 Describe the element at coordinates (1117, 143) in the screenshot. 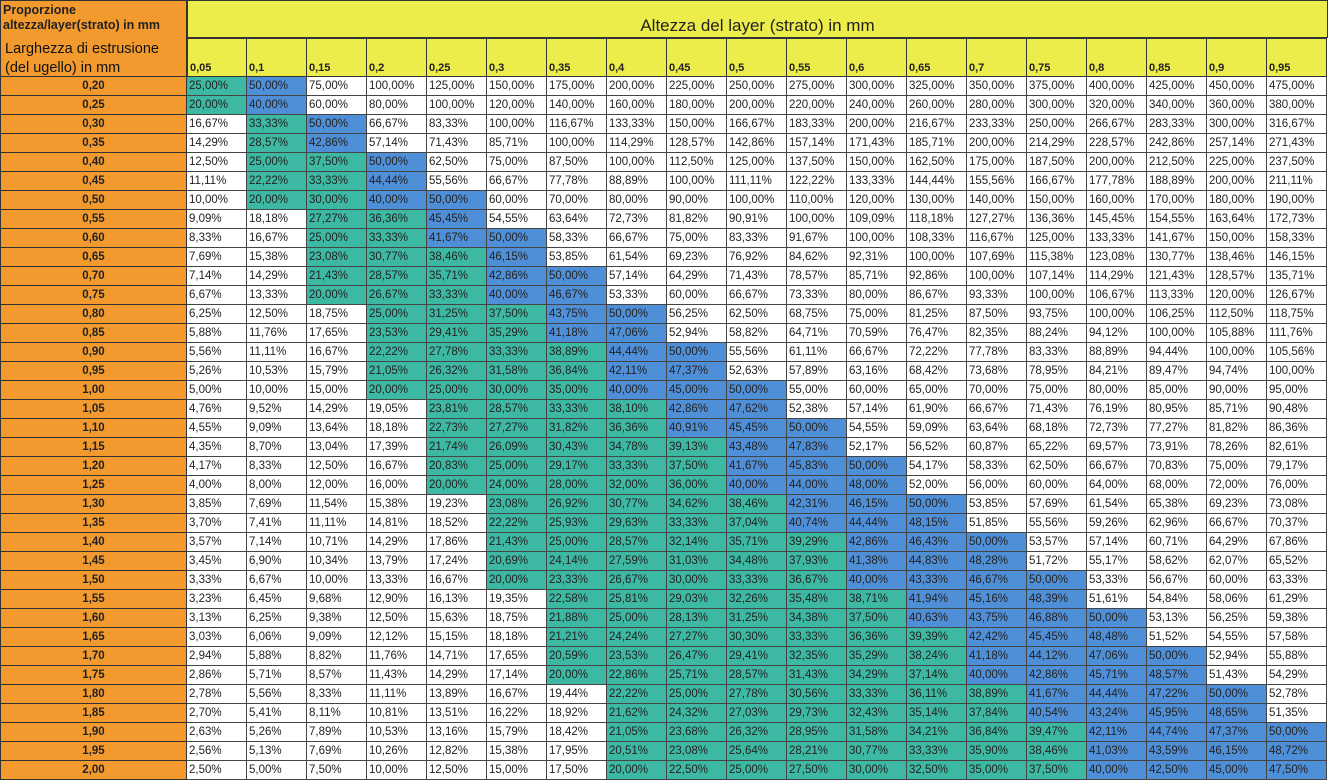

I see `table-cell: 228,57%` at that location.